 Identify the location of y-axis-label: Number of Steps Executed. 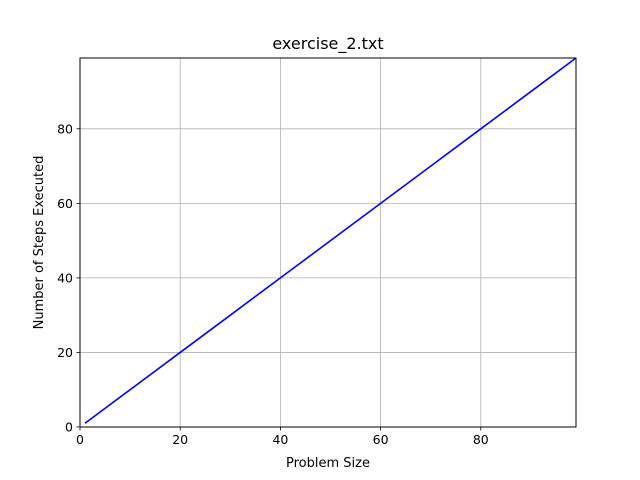
(39, 243).